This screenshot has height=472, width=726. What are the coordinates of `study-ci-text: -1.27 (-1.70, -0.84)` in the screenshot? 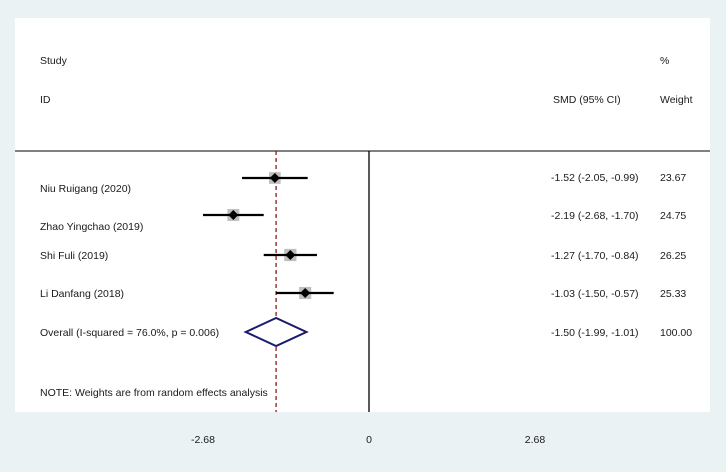 It's located at (595, 256).